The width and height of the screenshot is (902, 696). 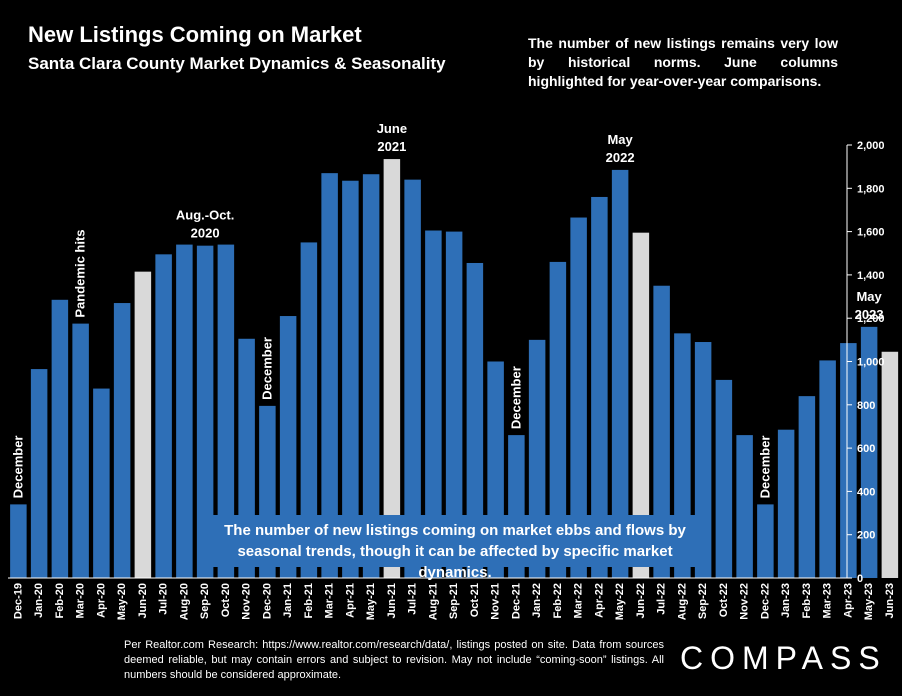 What do you see at coordinates (143, 600) in the screenshot?
I see `x-tick-label: Jun-20` at bounding box center [143, 600].